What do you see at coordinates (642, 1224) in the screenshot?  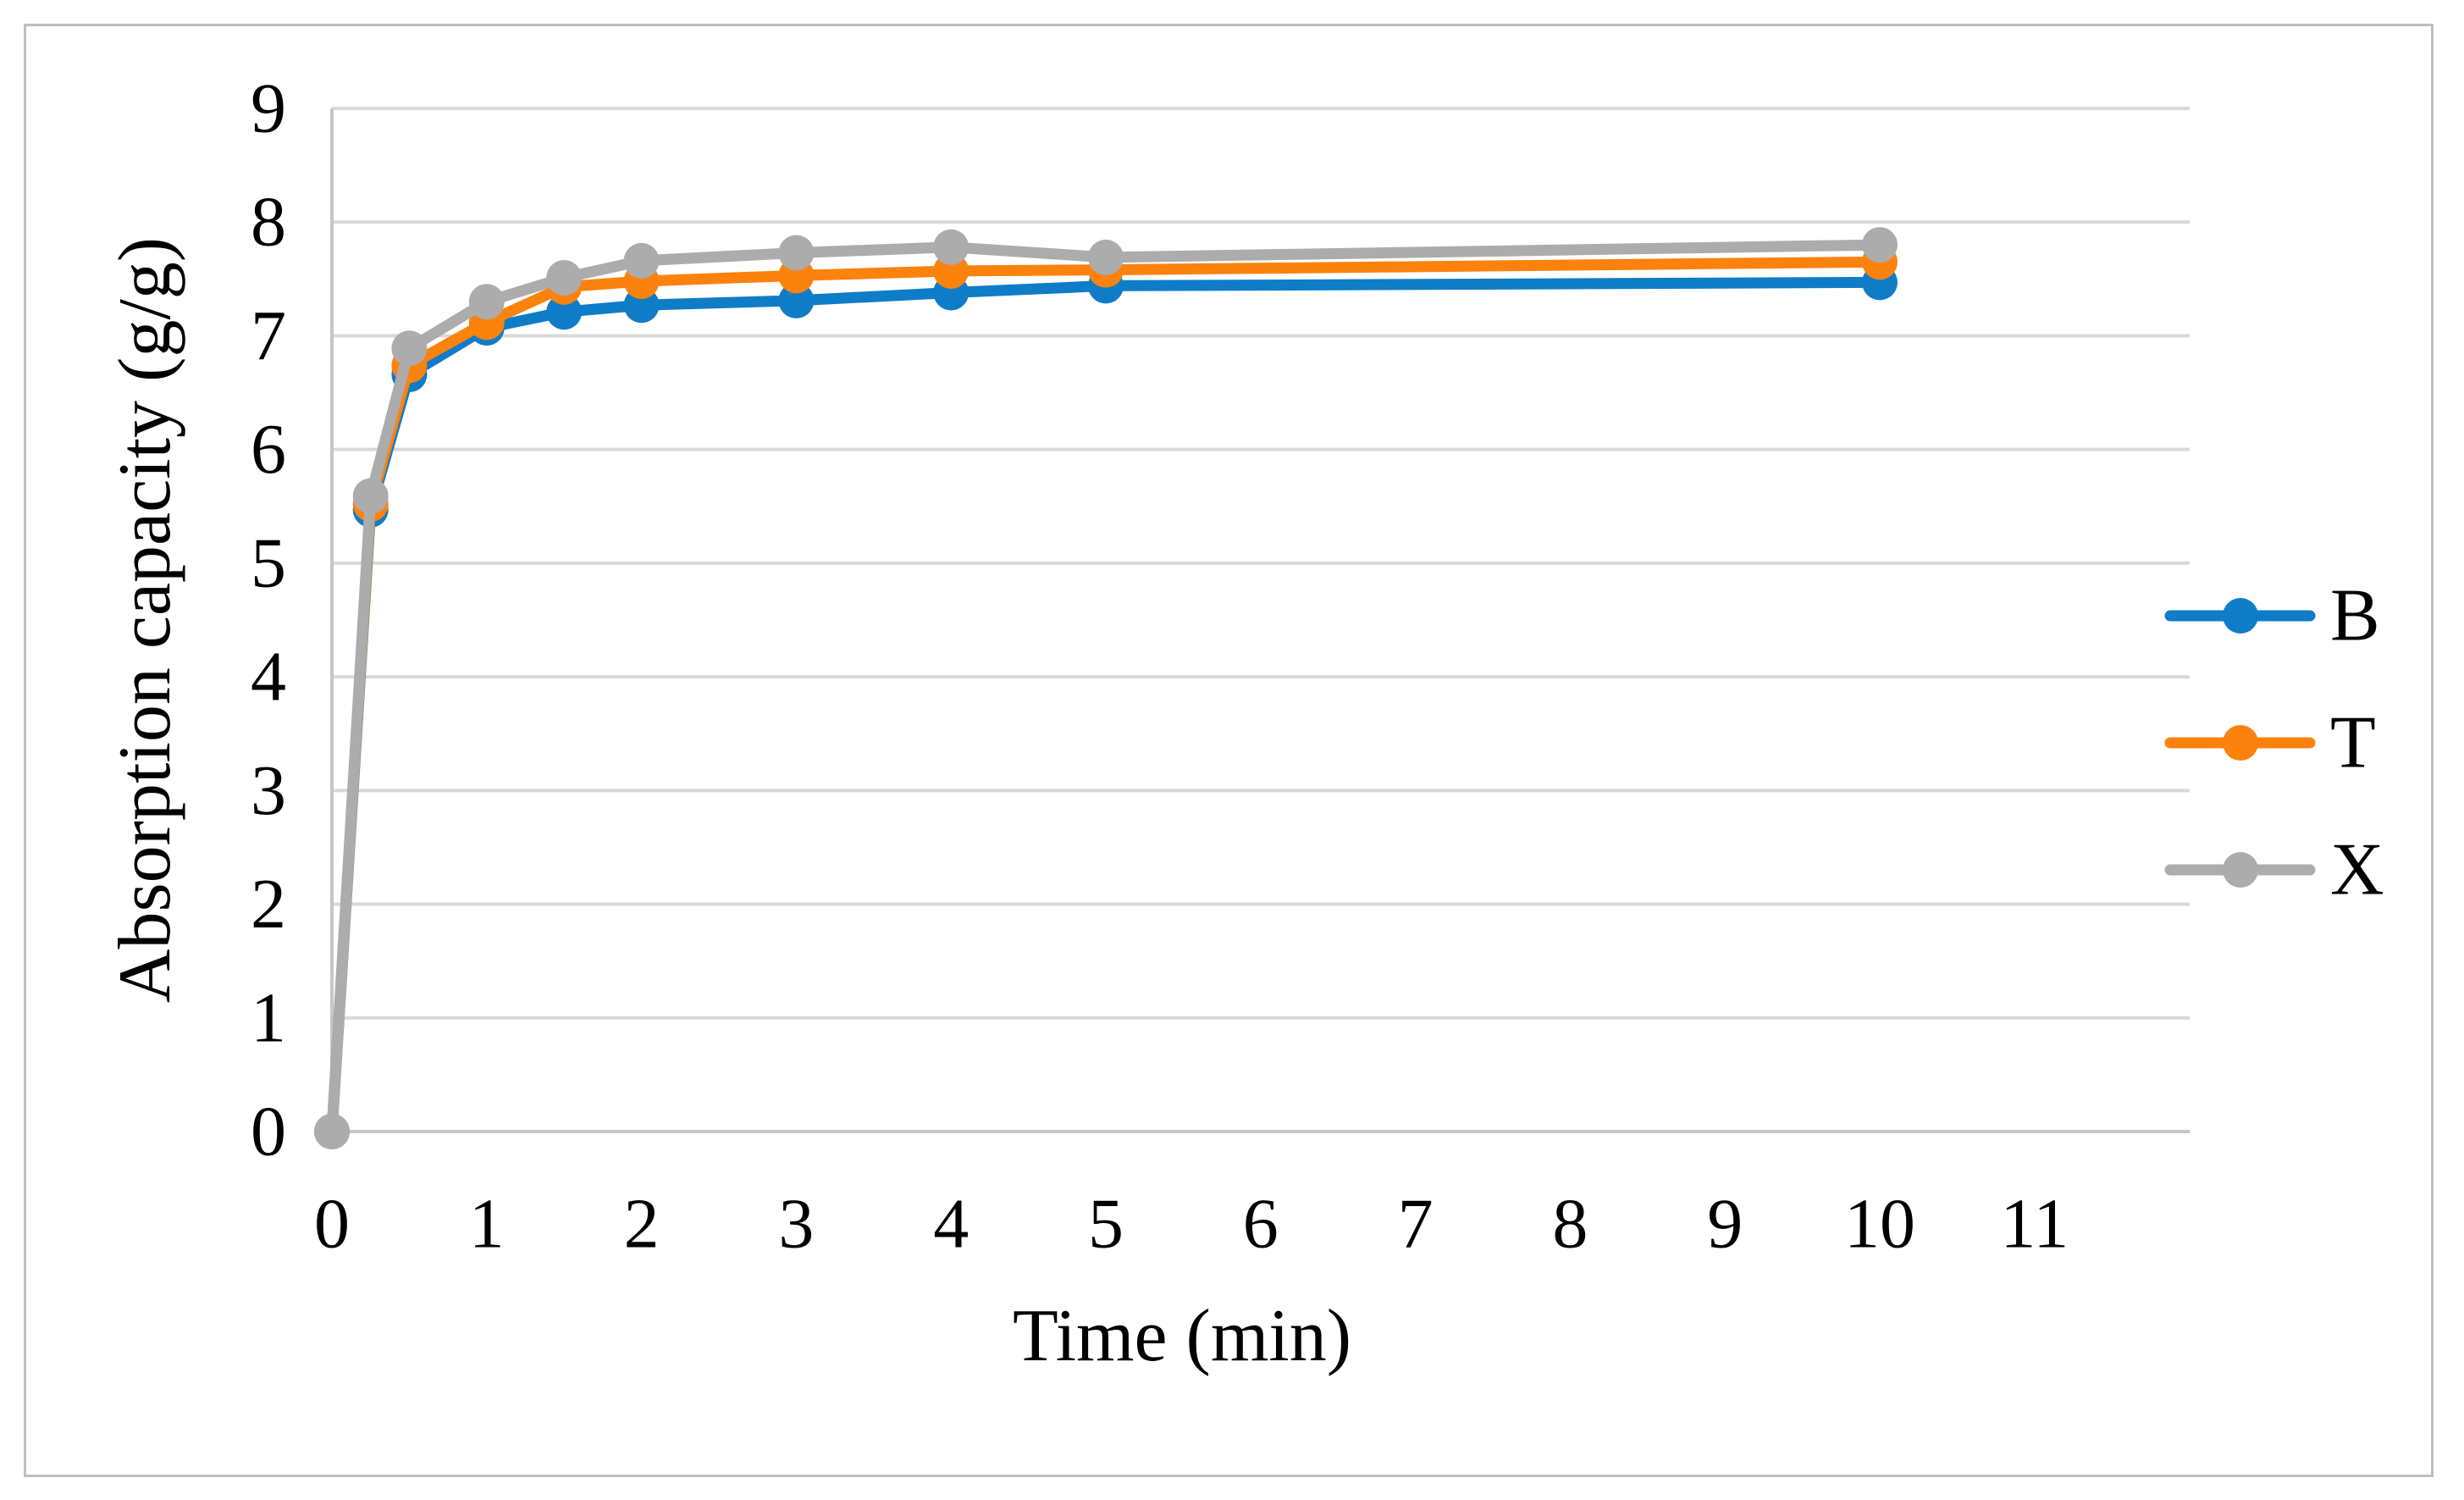 I see `x-tick-label-2: 2` at bounding box center [642, 1224].